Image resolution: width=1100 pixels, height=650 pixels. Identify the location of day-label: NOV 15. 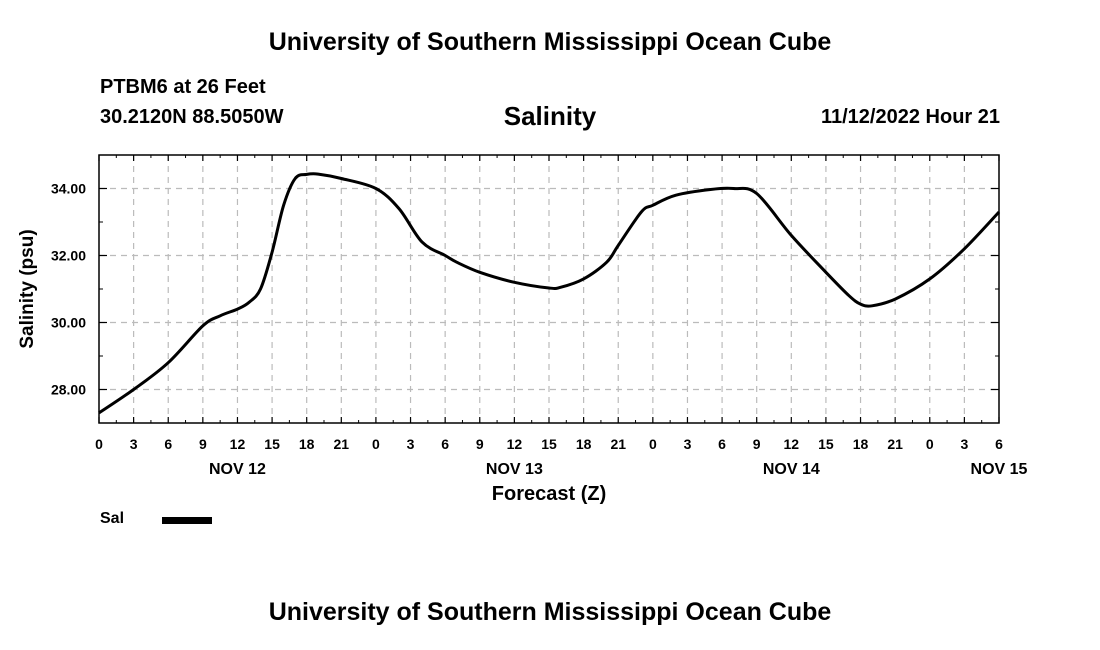
(999, 469).